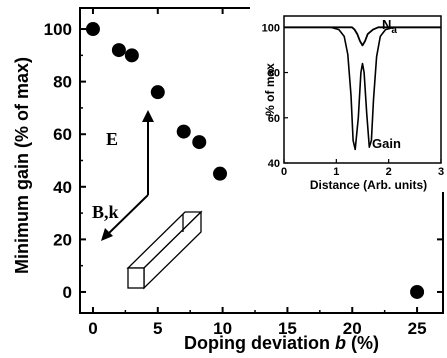  I want to click on inset-y-tick-label: 60, so click(274, 119).